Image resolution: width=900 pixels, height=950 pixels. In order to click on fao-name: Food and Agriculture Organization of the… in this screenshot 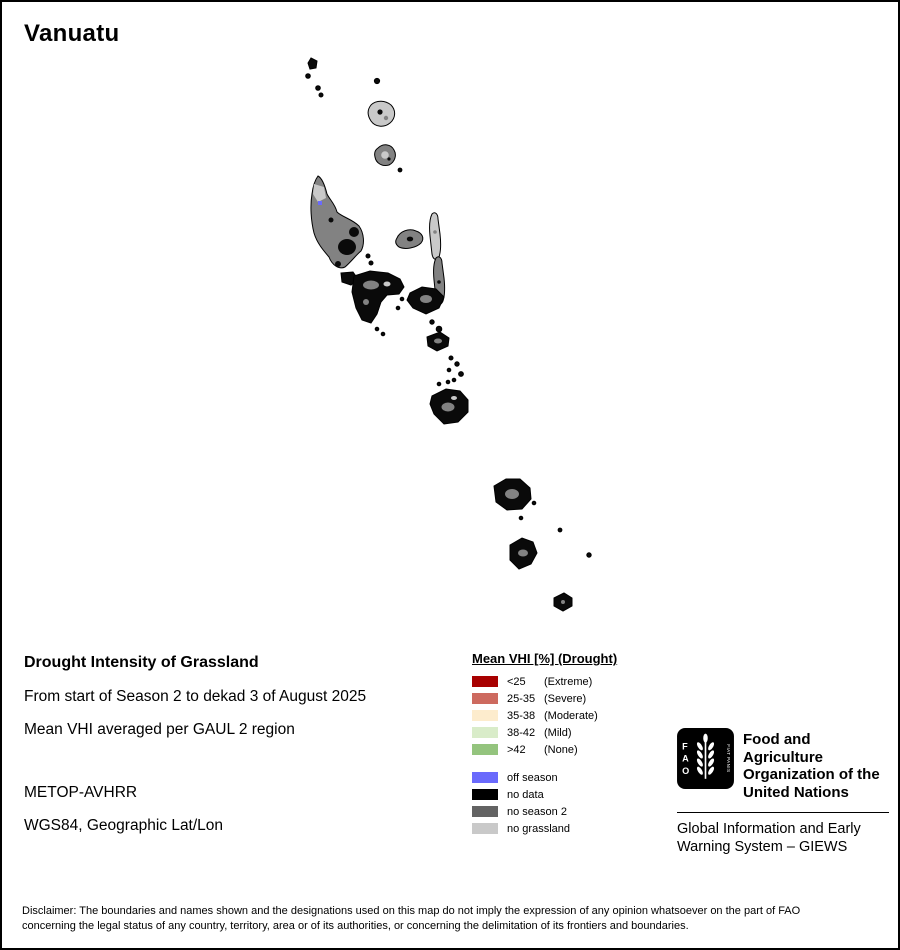, I will do `click(816, 764)`.